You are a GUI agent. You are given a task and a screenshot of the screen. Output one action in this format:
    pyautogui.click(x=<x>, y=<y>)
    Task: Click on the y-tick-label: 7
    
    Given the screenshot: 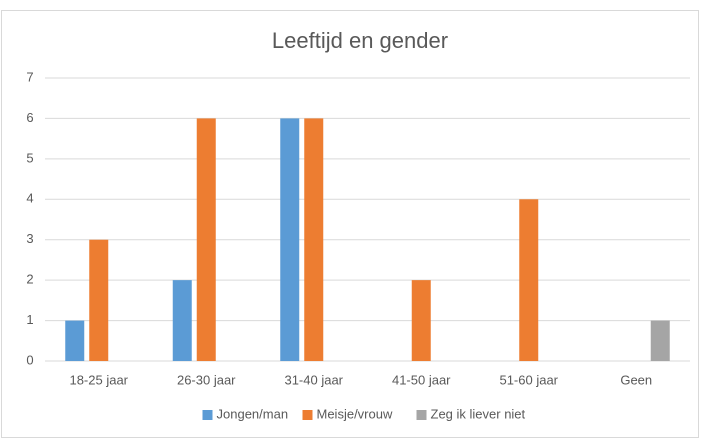 What is the action you would take?
    pyautogui.click(x=29, y=76)
    